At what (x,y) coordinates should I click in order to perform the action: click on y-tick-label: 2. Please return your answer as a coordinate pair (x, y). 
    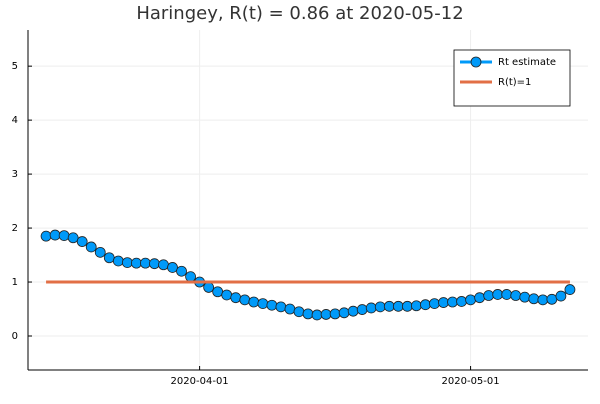
    Looking at the image, I should click on (15, 228).